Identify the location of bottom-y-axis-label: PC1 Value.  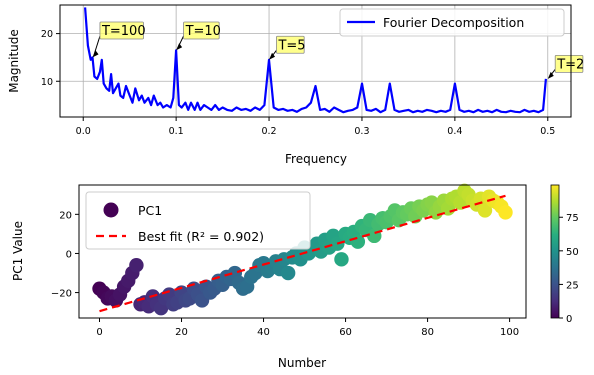
(18, 251).